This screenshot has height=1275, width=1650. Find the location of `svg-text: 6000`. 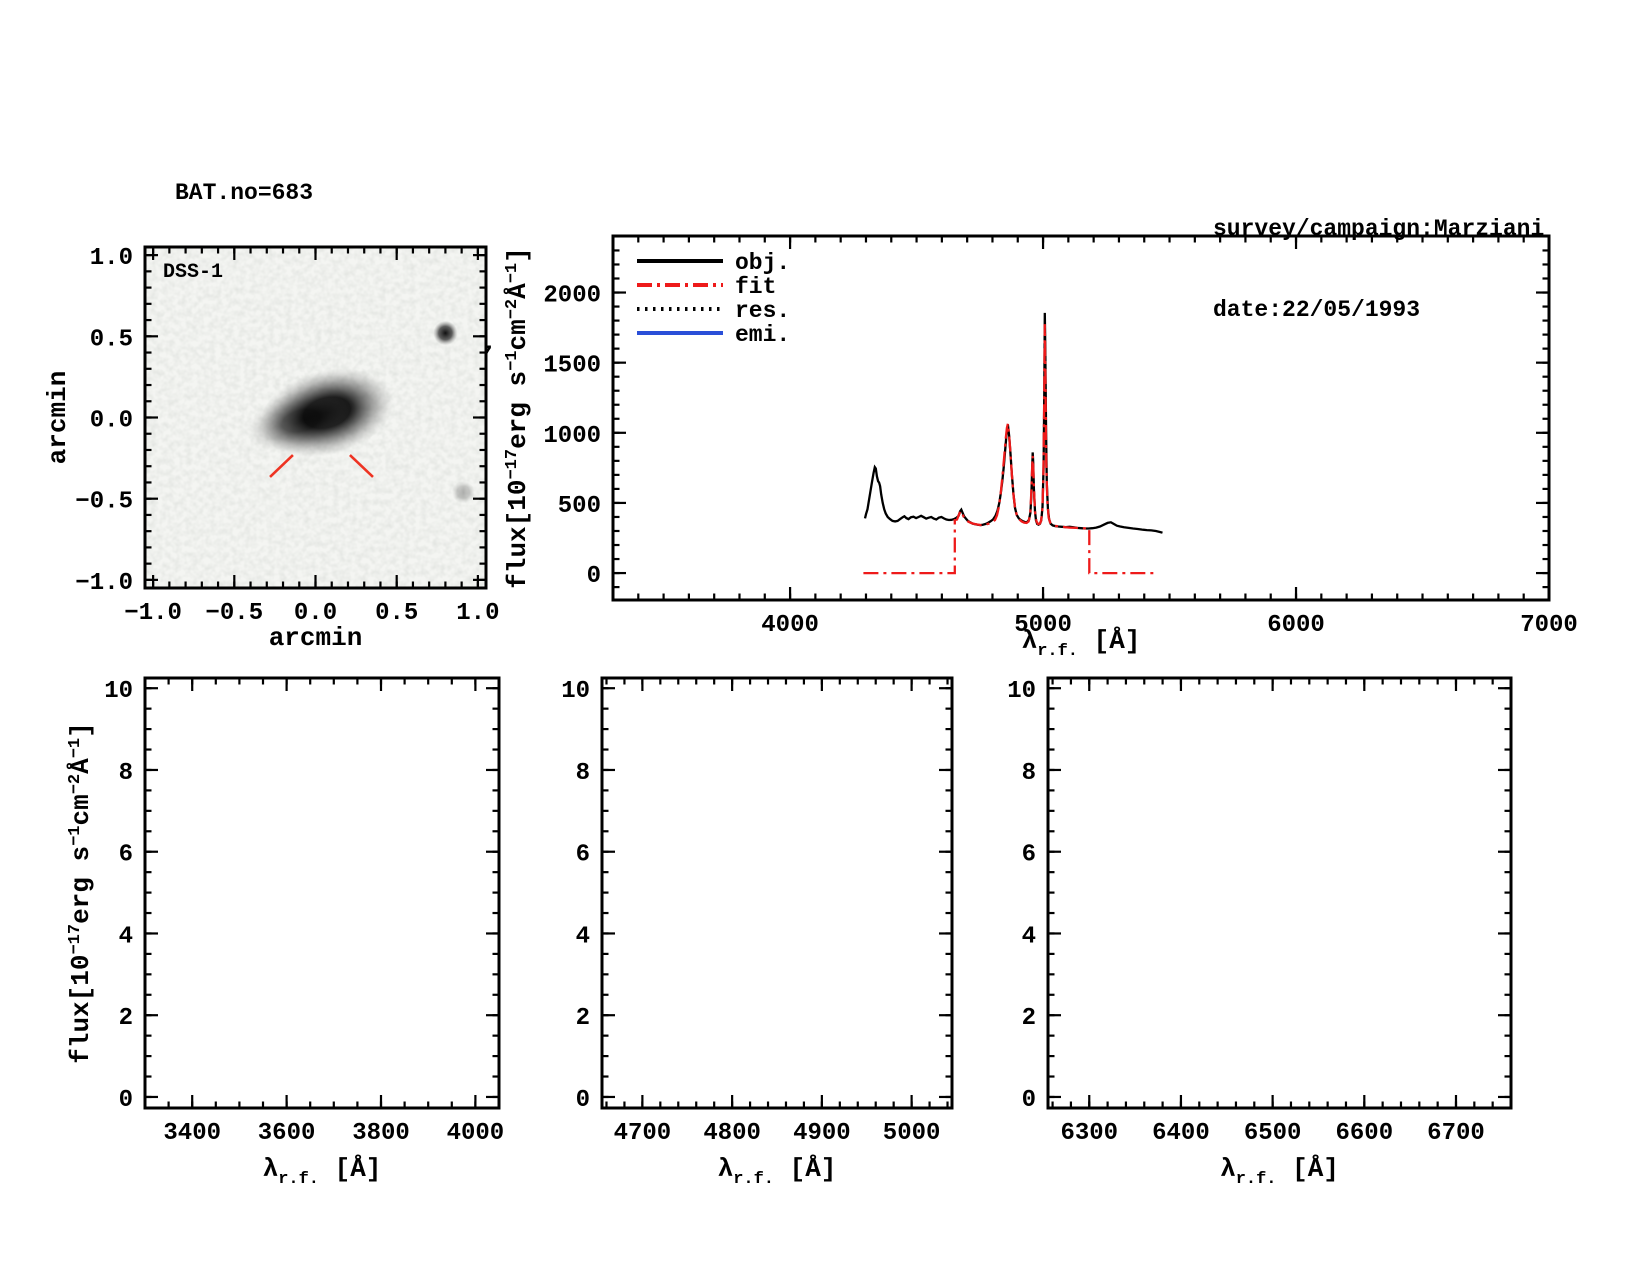

svg-text: 6000 is located at coordinates (1296, 625).